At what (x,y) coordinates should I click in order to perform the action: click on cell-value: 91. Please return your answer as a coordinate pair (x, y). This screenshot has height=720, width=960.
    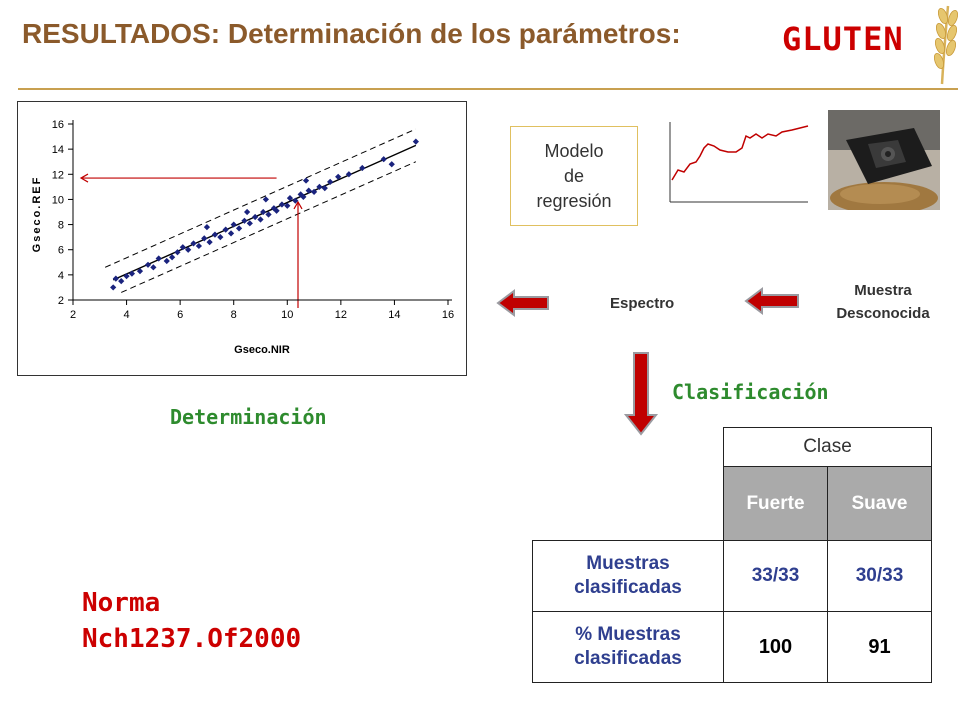
    Looking at the image, I should click on (879, 647).